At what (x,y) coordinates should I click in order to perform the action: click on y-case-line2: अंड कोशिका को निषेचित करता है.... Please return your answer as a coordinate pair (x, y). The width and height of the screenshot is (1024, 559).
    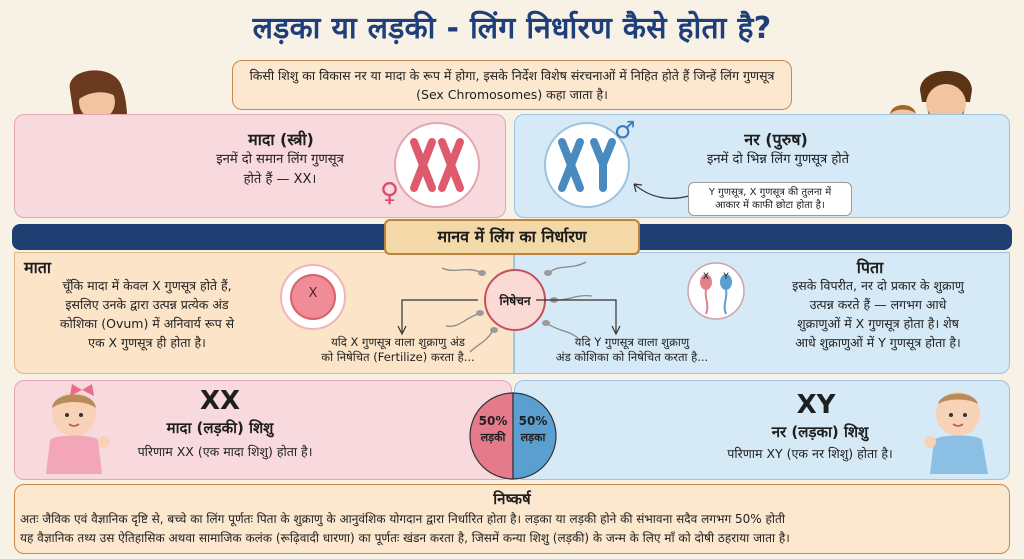
    Looking at the image, I should click on (632, 357).